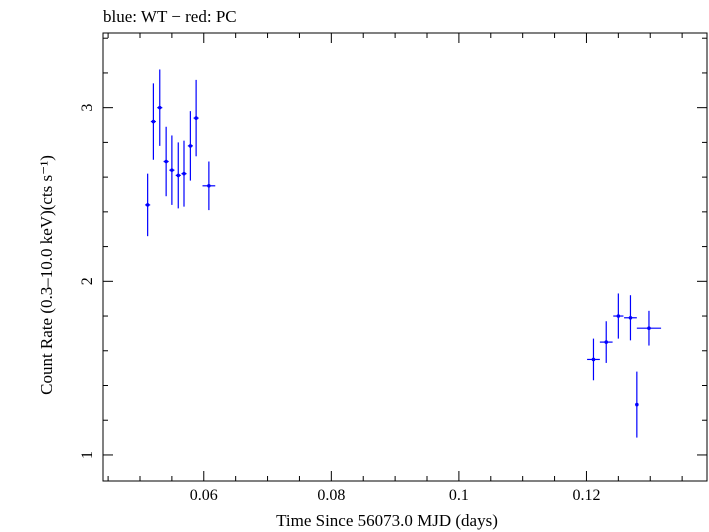 The image size is (709, 532). What do you see at coordinates (87, 281) in the screenshot?
I see `y-tick-label: 2` at bounding box center [87, 281].